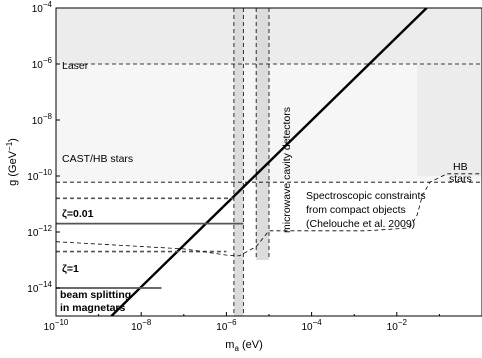 The image size is (482, 358). Describe the element at coordinates (13, 168) in the screenshot. I see `y-axis-label-main: g (GeV` at that location.